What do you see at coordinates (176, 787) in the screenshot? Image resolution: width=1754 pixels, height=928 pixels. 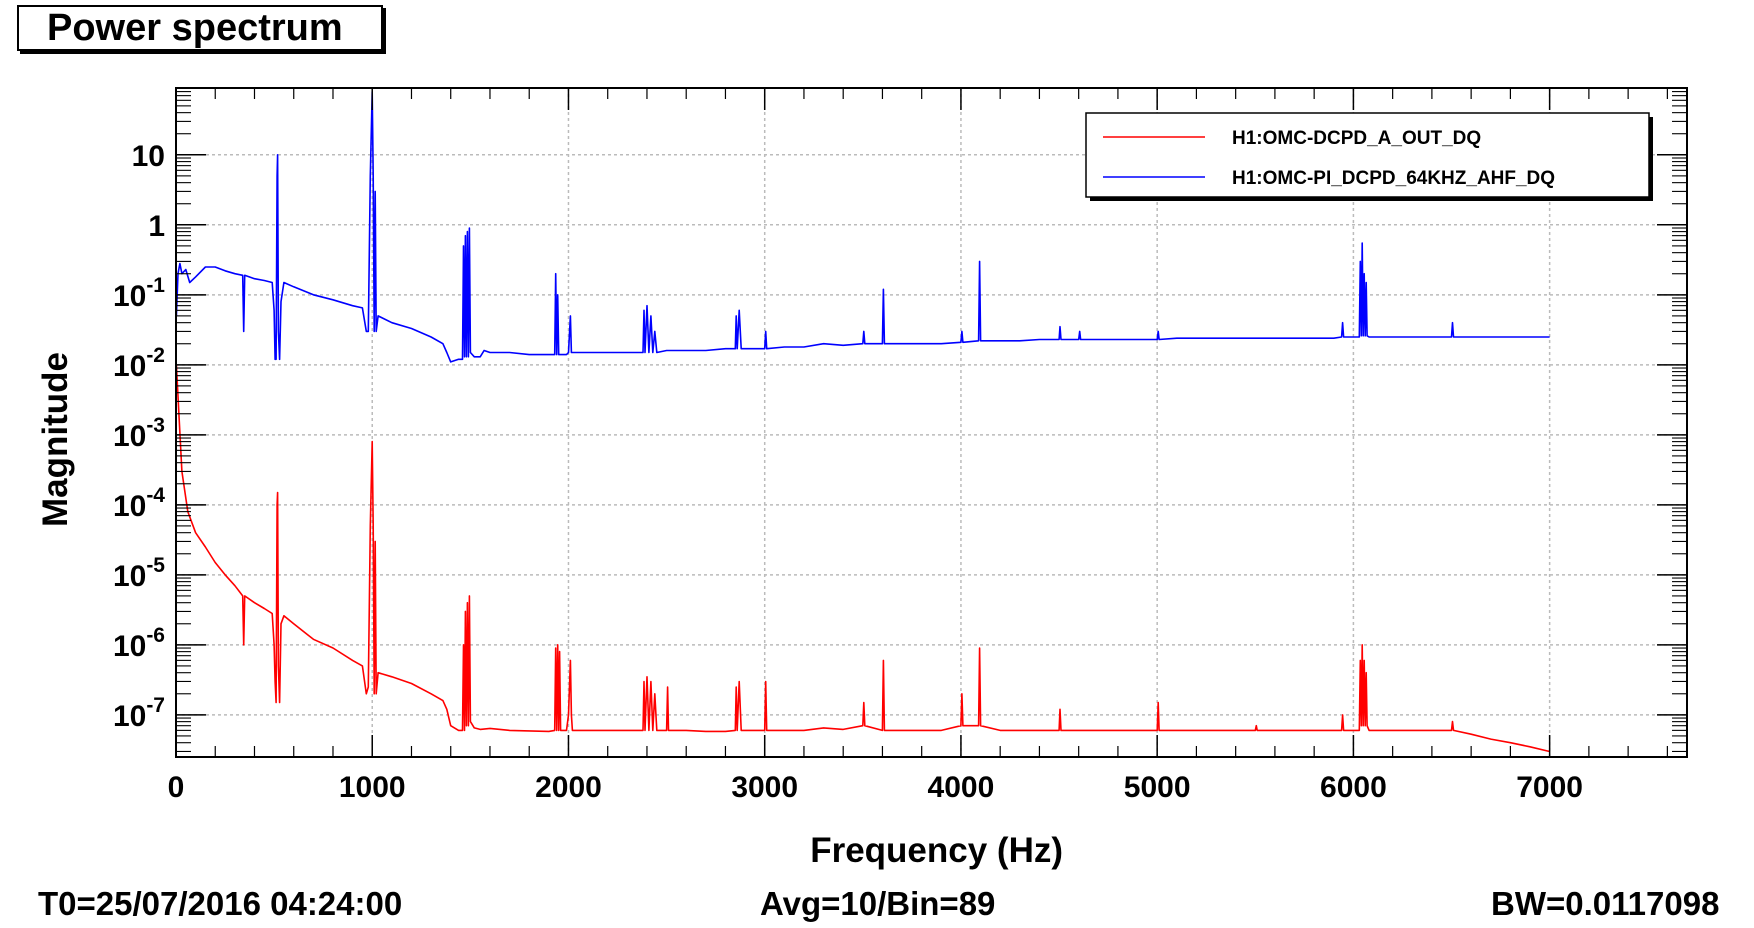 I see `x-tick-label: 0` at bounding box center [176, 787].